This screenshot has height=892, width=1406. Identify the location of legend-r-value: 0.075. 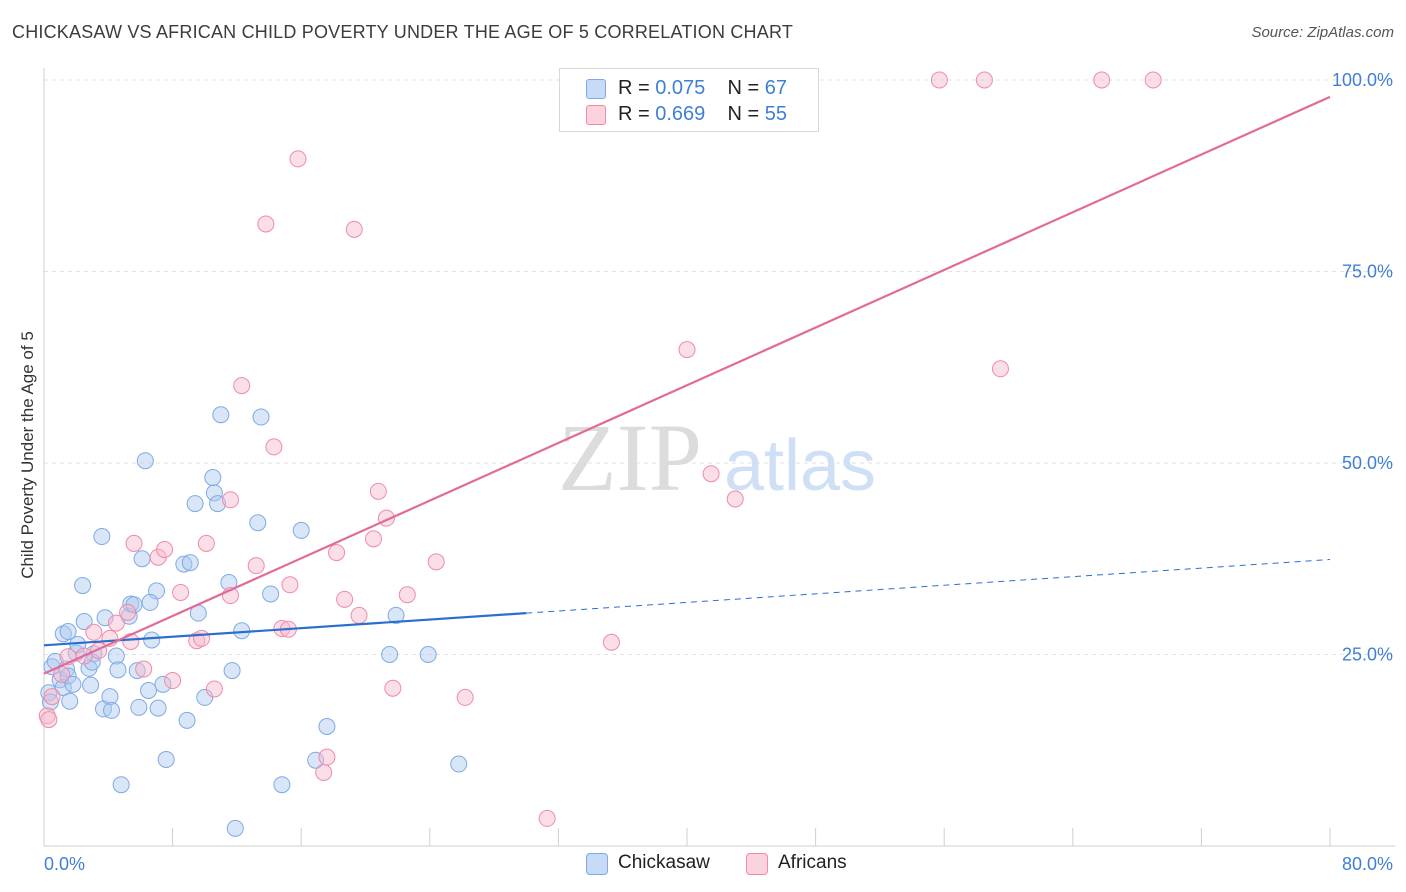
(680, 88).